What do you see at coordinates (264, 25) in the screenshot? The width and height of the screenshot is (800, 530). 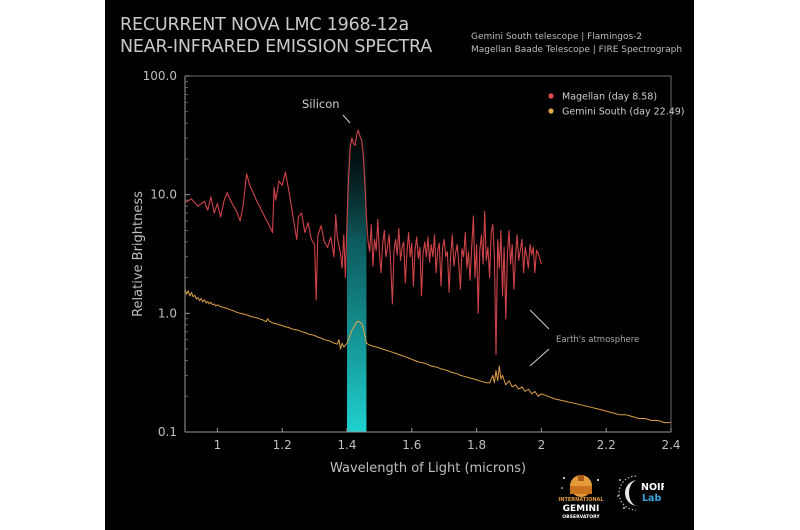 I see `title-line-1: RECURRENT NOVA LMC 1968-12a` at bounding box center [264, 25].